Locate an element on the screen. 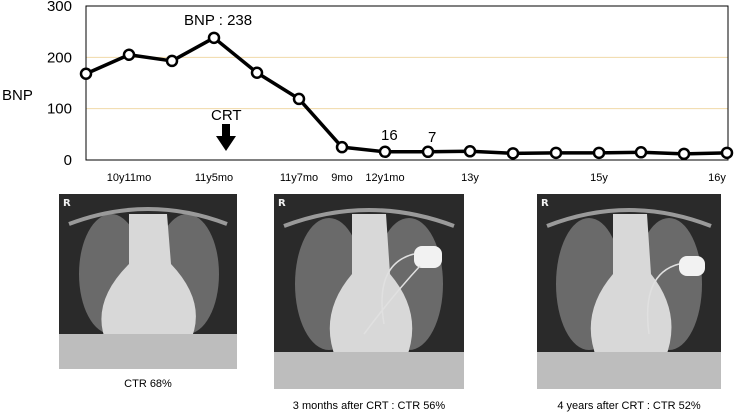 This screenshot has width=739, height=415. y-tick-labels: 0 100 200 300 is located at coordinates (59, 84).